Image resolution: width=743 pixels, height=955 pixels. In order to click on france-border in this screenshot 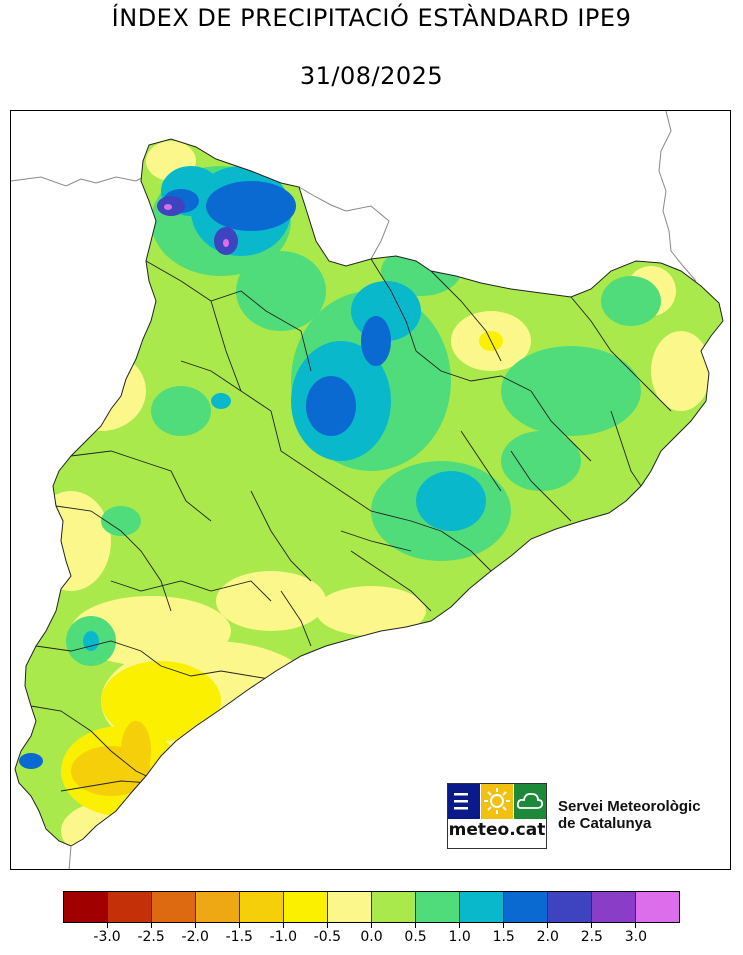, I will do `click(81, 179)`.